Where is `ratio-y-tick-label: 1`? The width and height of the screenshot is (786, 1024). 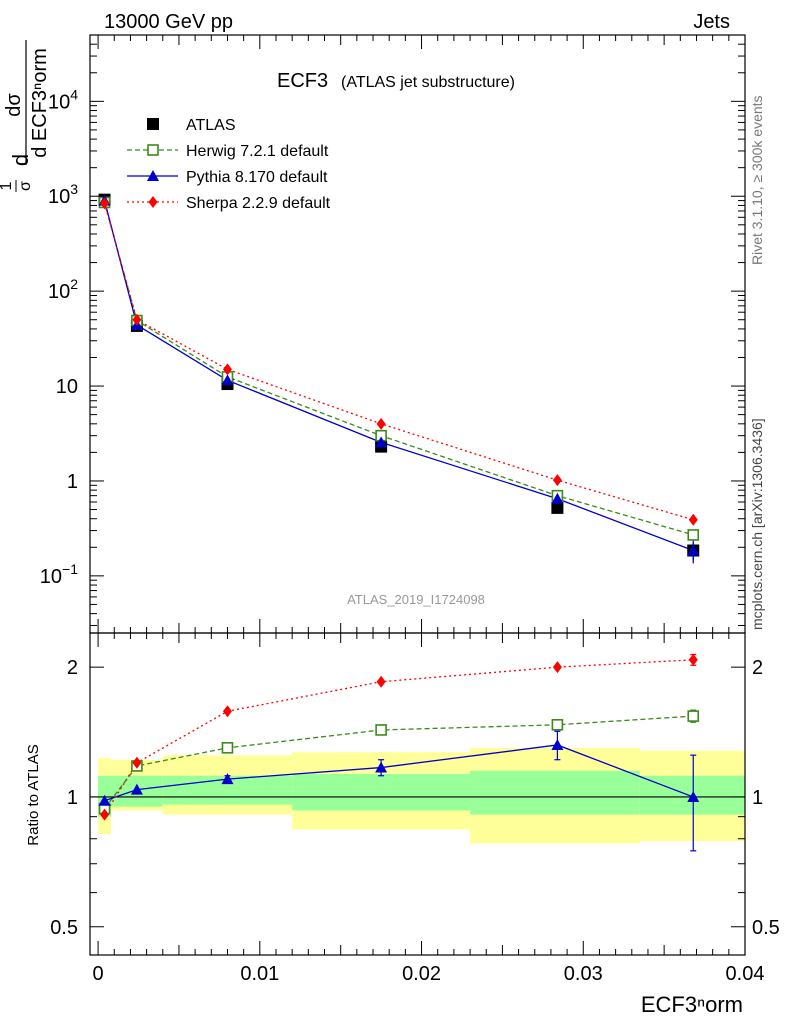
ratio-y-tick-label: 1 is located at coordinates (72, 798).